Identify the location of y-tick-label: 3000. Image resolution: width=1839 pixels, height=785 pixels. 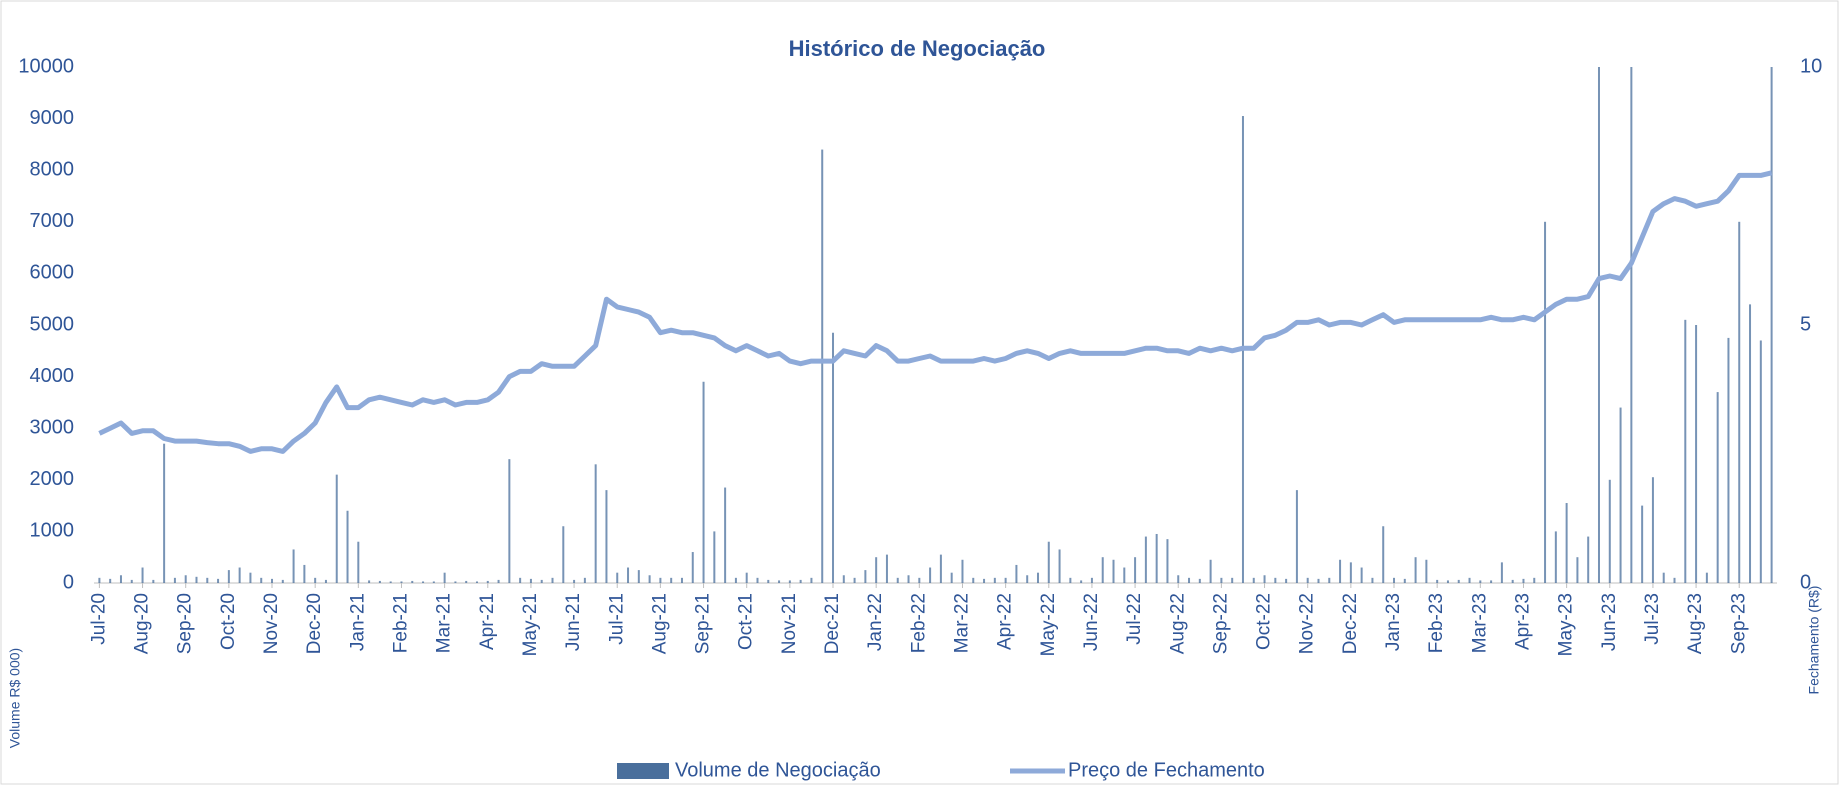
(52, 427).